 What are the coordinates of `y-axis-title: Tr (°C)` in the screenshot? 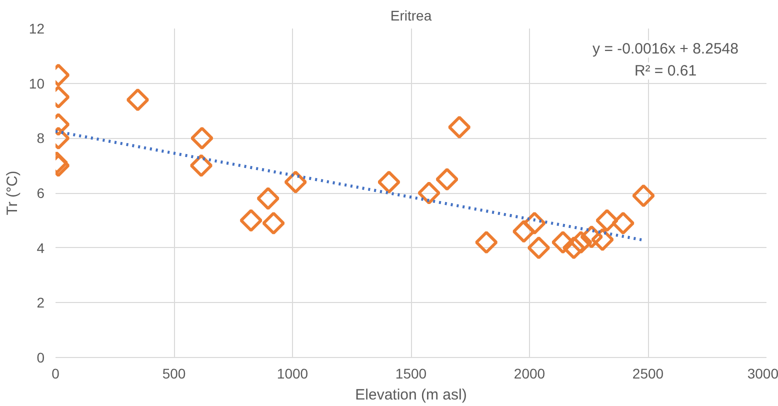 It's located at (12, 193).